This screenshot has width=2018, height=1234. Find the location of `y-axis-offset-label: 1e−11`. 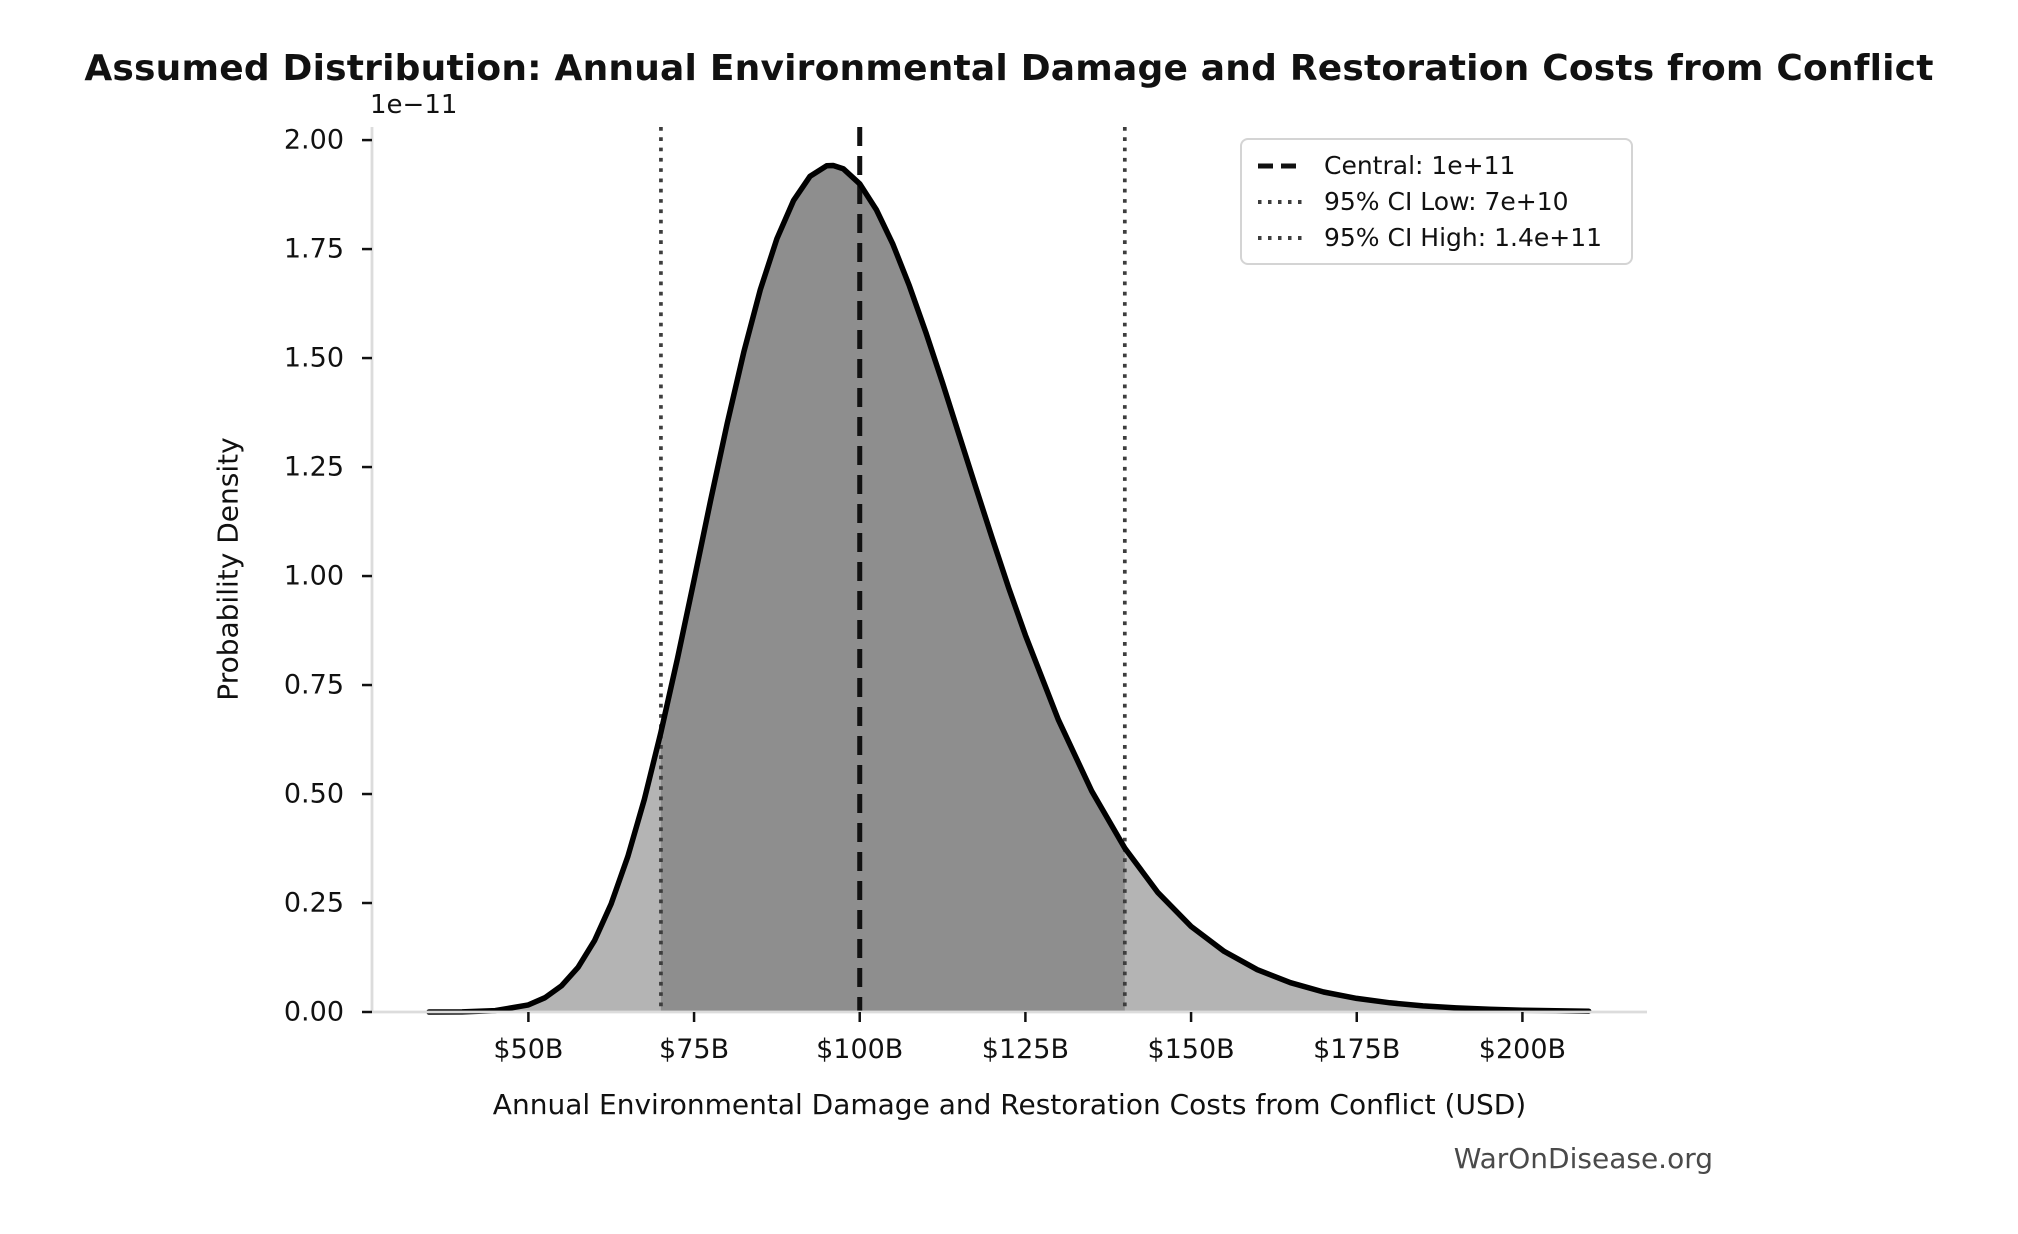

y-axis-offset-label: 1e−11 is located at coordinates (414, 105).